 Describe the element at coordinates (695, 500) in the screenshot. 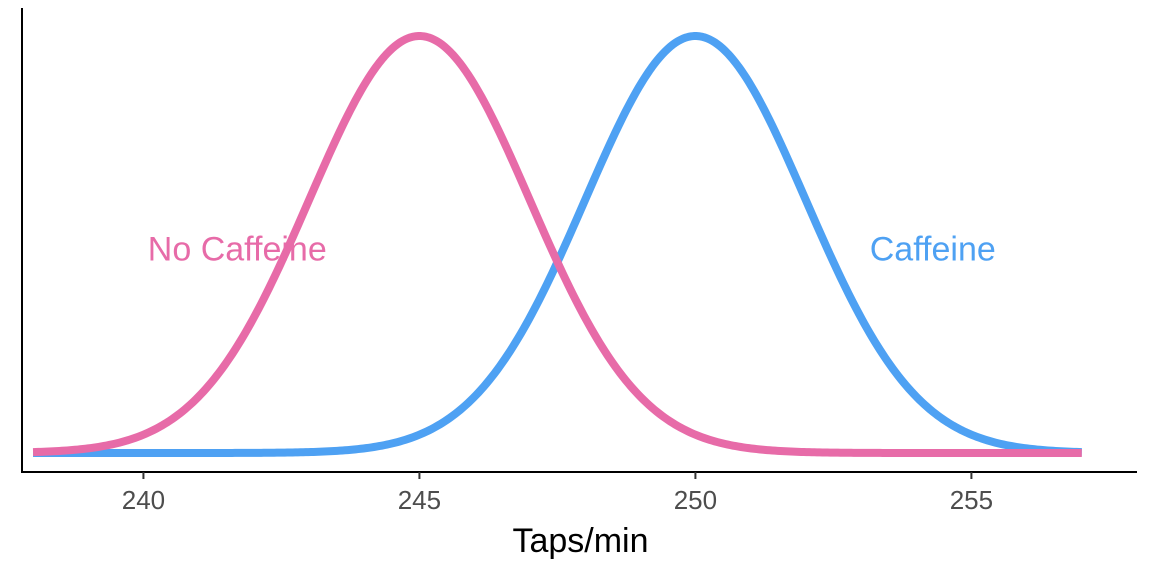

I see `x-tick-label: 250` at that location.